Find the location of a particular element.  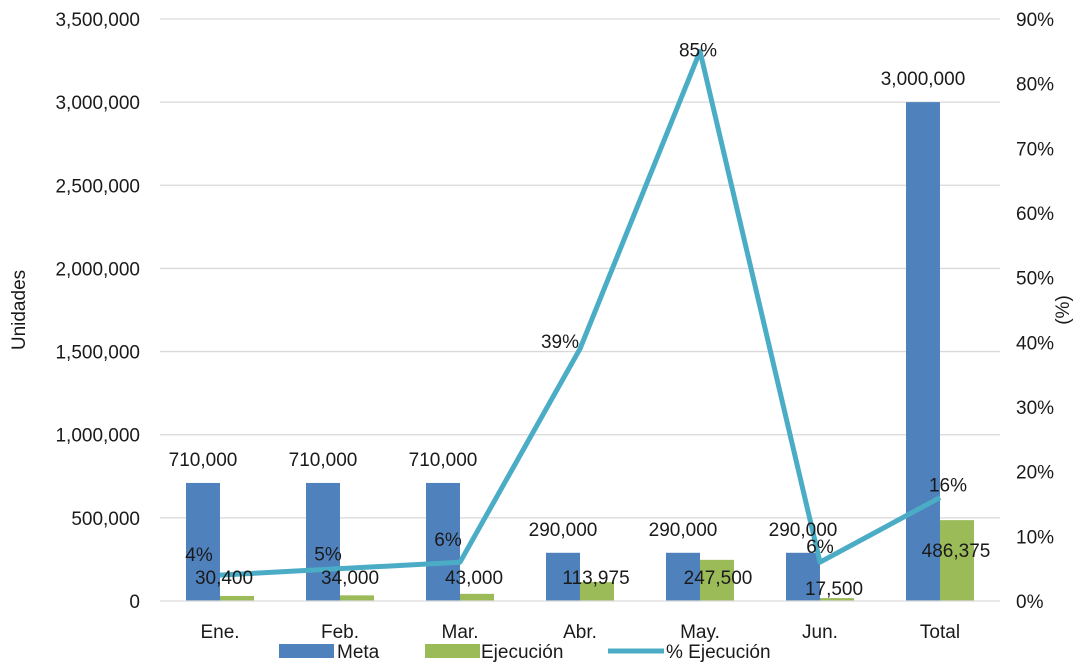

y2-tick-label: 90% is located at coordinates (1035, 20).